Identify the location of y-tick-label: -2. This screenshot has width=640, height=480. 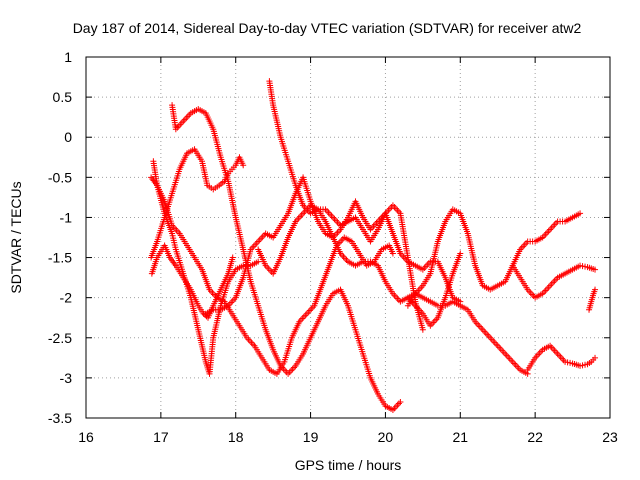
(66, 298).